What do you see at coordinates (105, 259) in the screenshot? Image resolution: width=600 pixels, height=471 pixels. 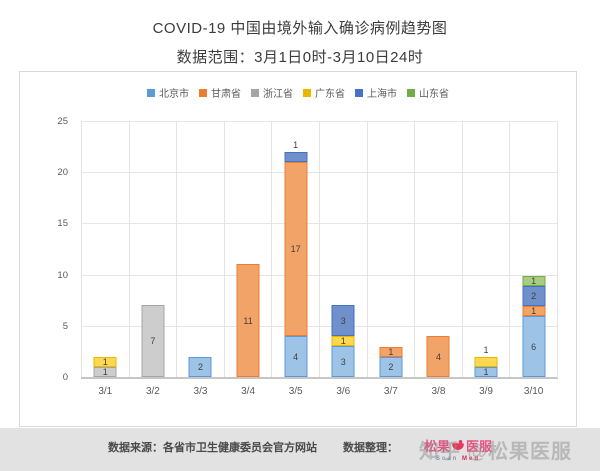 I see `category-column-3/1: 1 1 3/1` at bounding box center [105, 259].